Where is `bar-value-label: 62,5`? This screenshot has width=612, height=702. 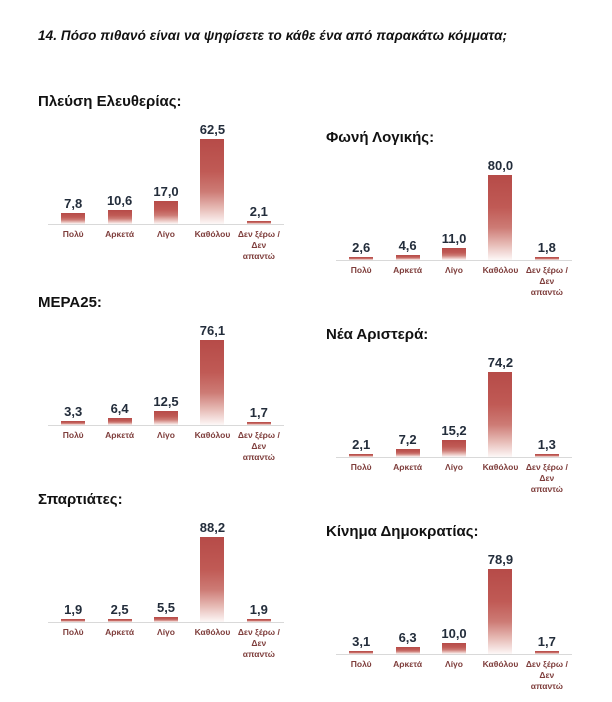 bar-value-label: 62,5 is located at coordinates (212, 129).